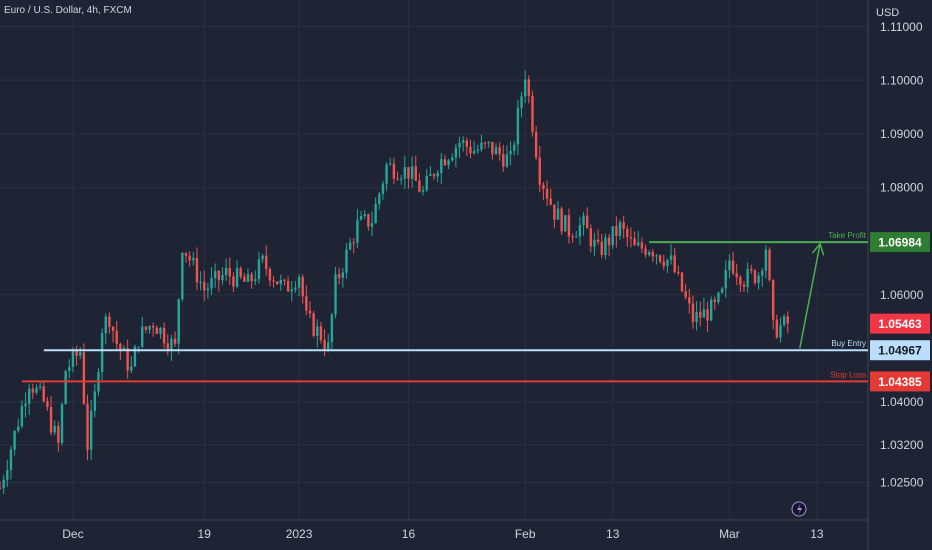 The width and height of the screenshot is (932, 550). Describe the element at coordinates (902, 80) in the screenshot. I see `y-tick-label: 1.10000` at that location.